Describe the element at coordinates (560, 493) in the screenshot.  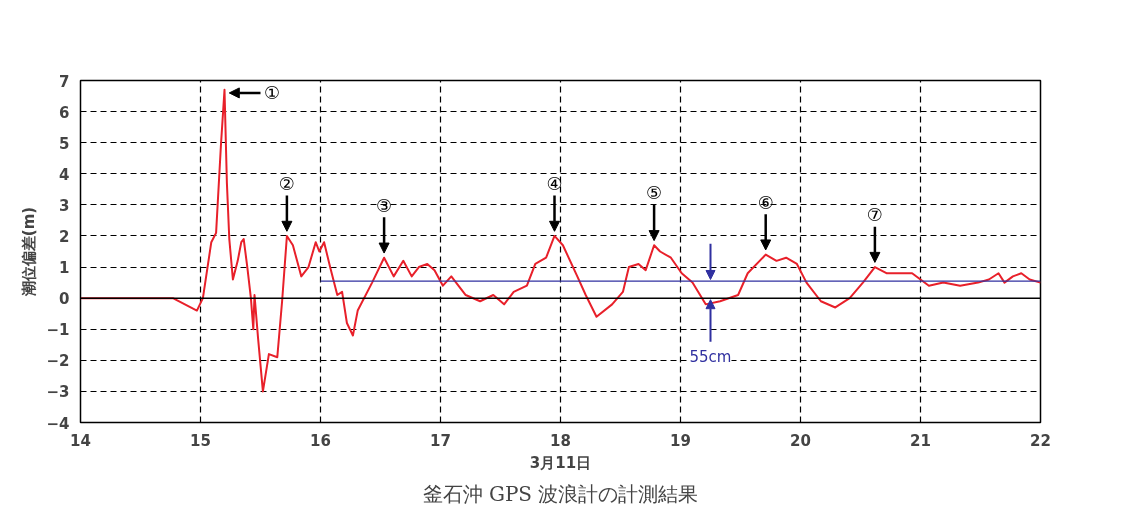
I see `text: 釜石沖 GPS 波浪計の計測結果` at that location.